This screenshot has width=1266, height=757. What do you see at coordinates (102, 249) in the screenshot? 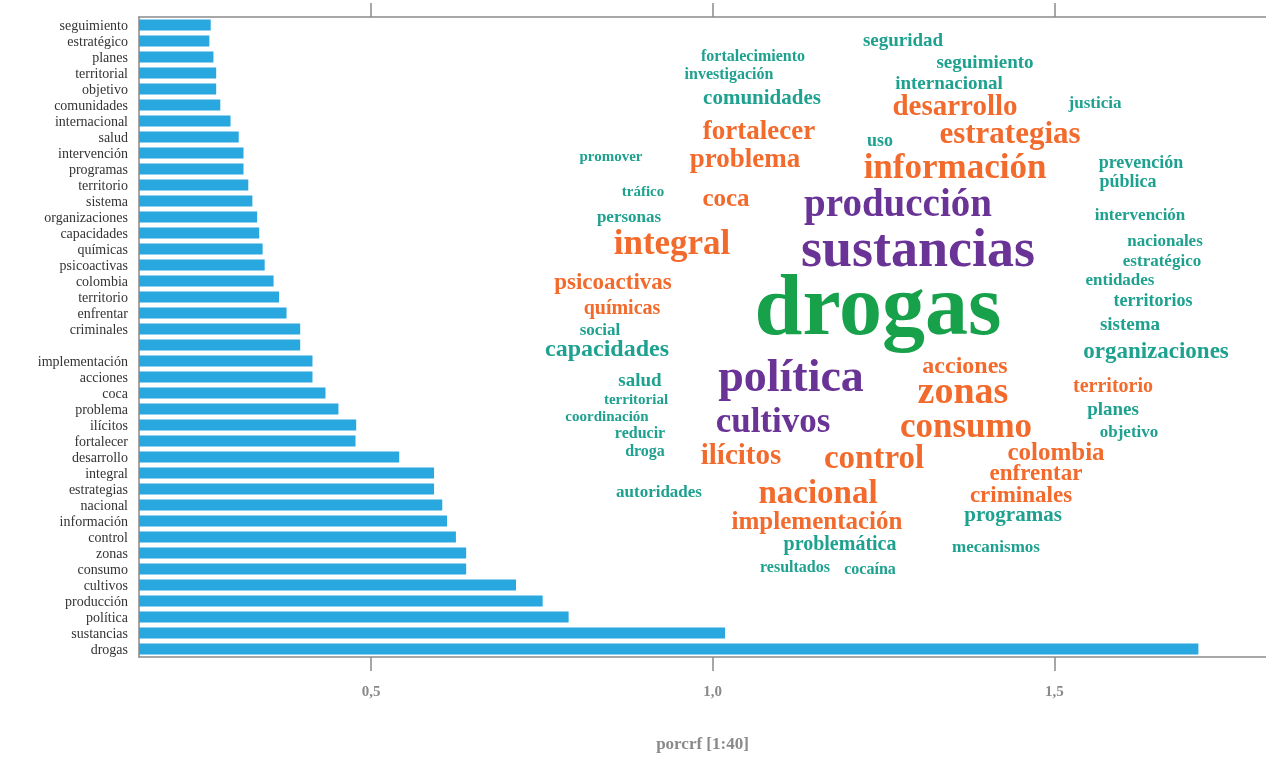
I see `y-tick-label: químicas` at bounding box center [102, 249].